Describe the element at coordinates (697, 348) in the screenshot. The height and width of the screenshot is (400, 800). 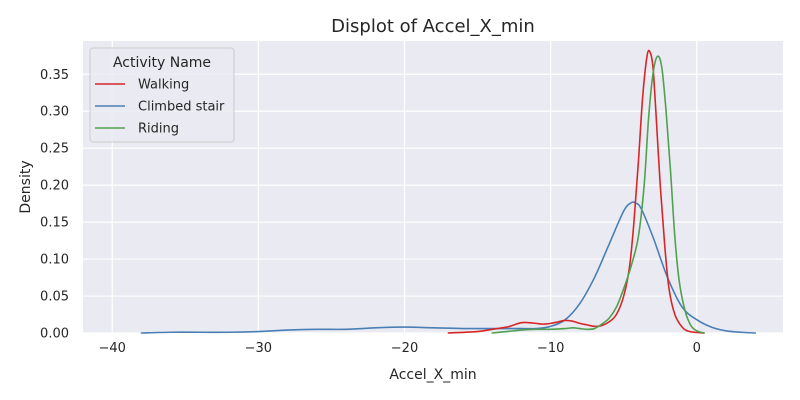
I see `x-tick-label: 0` at that location.